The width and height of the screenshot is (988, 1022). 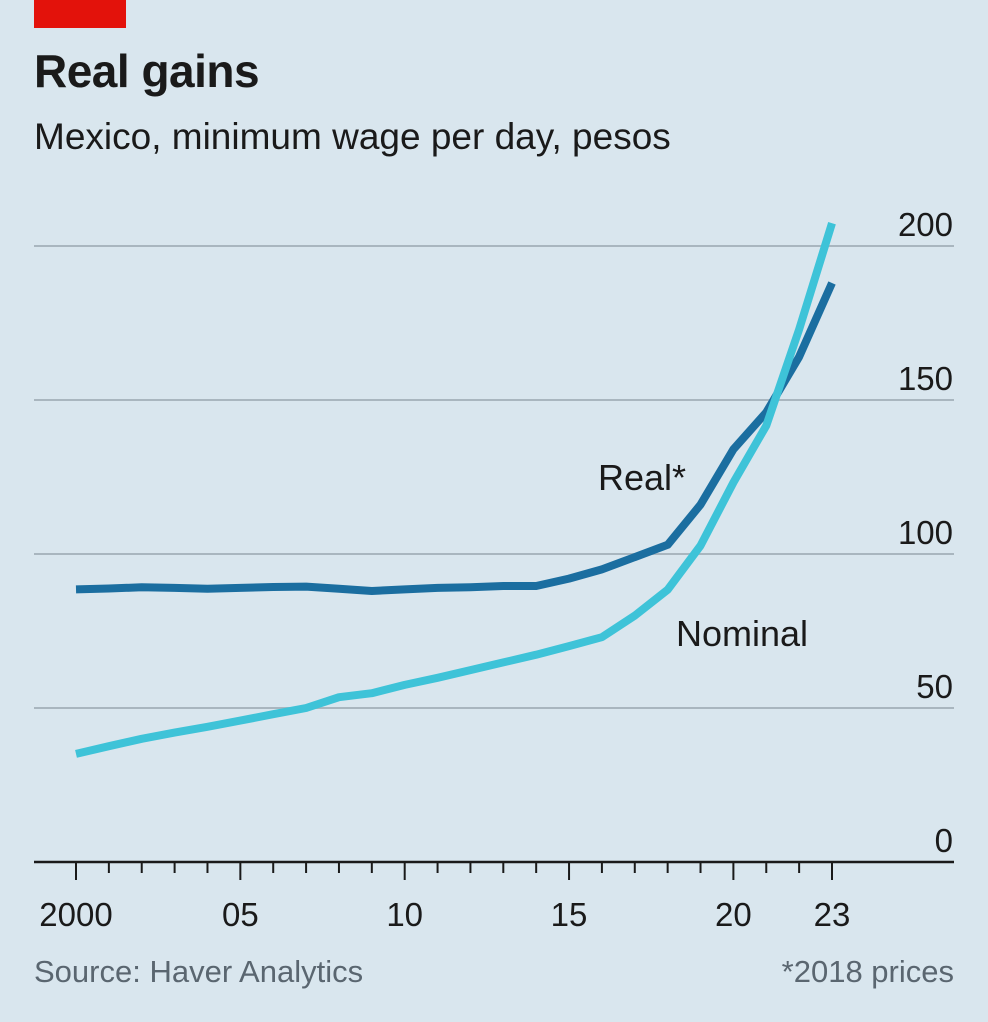 I want to click on x-tick-label: 20, so click(x=733, y=914).